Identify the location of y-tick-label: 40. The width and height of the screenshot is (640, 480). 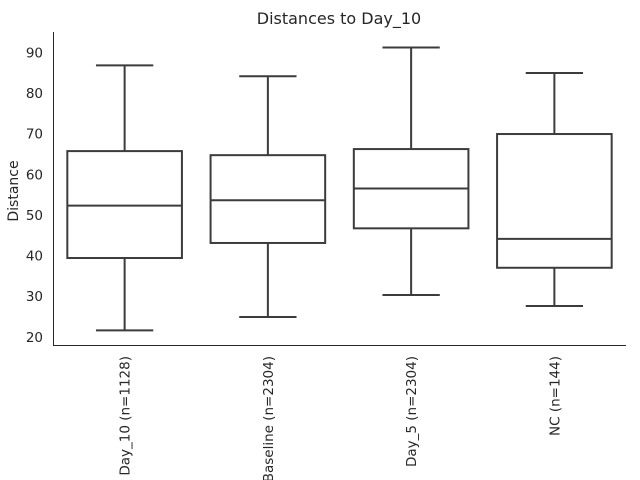
(34, 257).